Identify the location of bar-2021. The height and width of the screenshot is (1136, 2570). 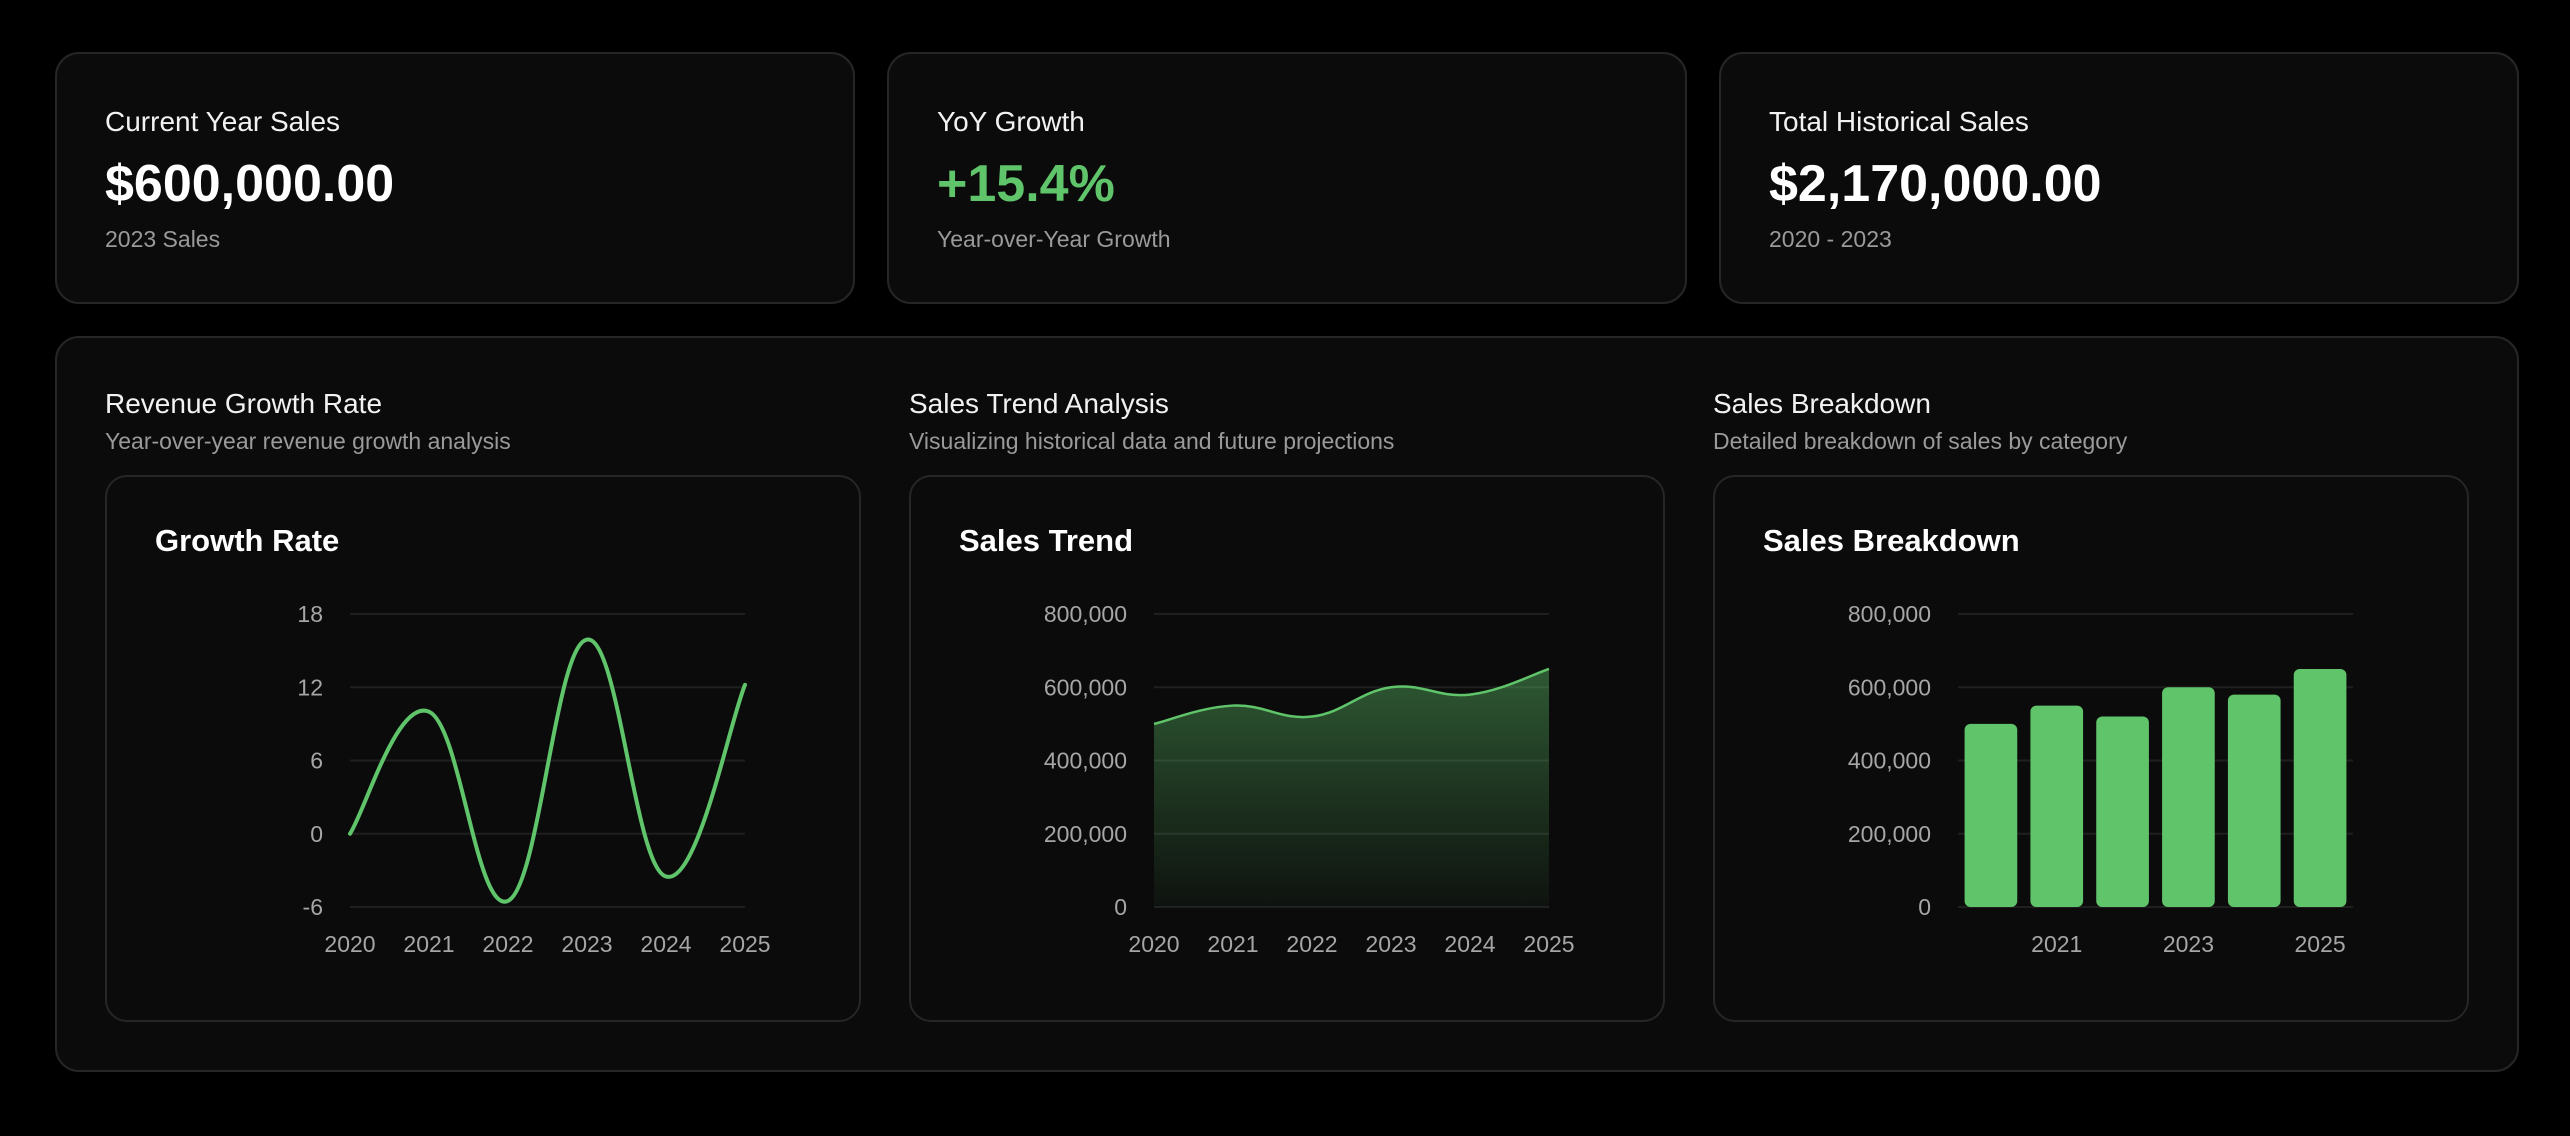
(2057, 806).